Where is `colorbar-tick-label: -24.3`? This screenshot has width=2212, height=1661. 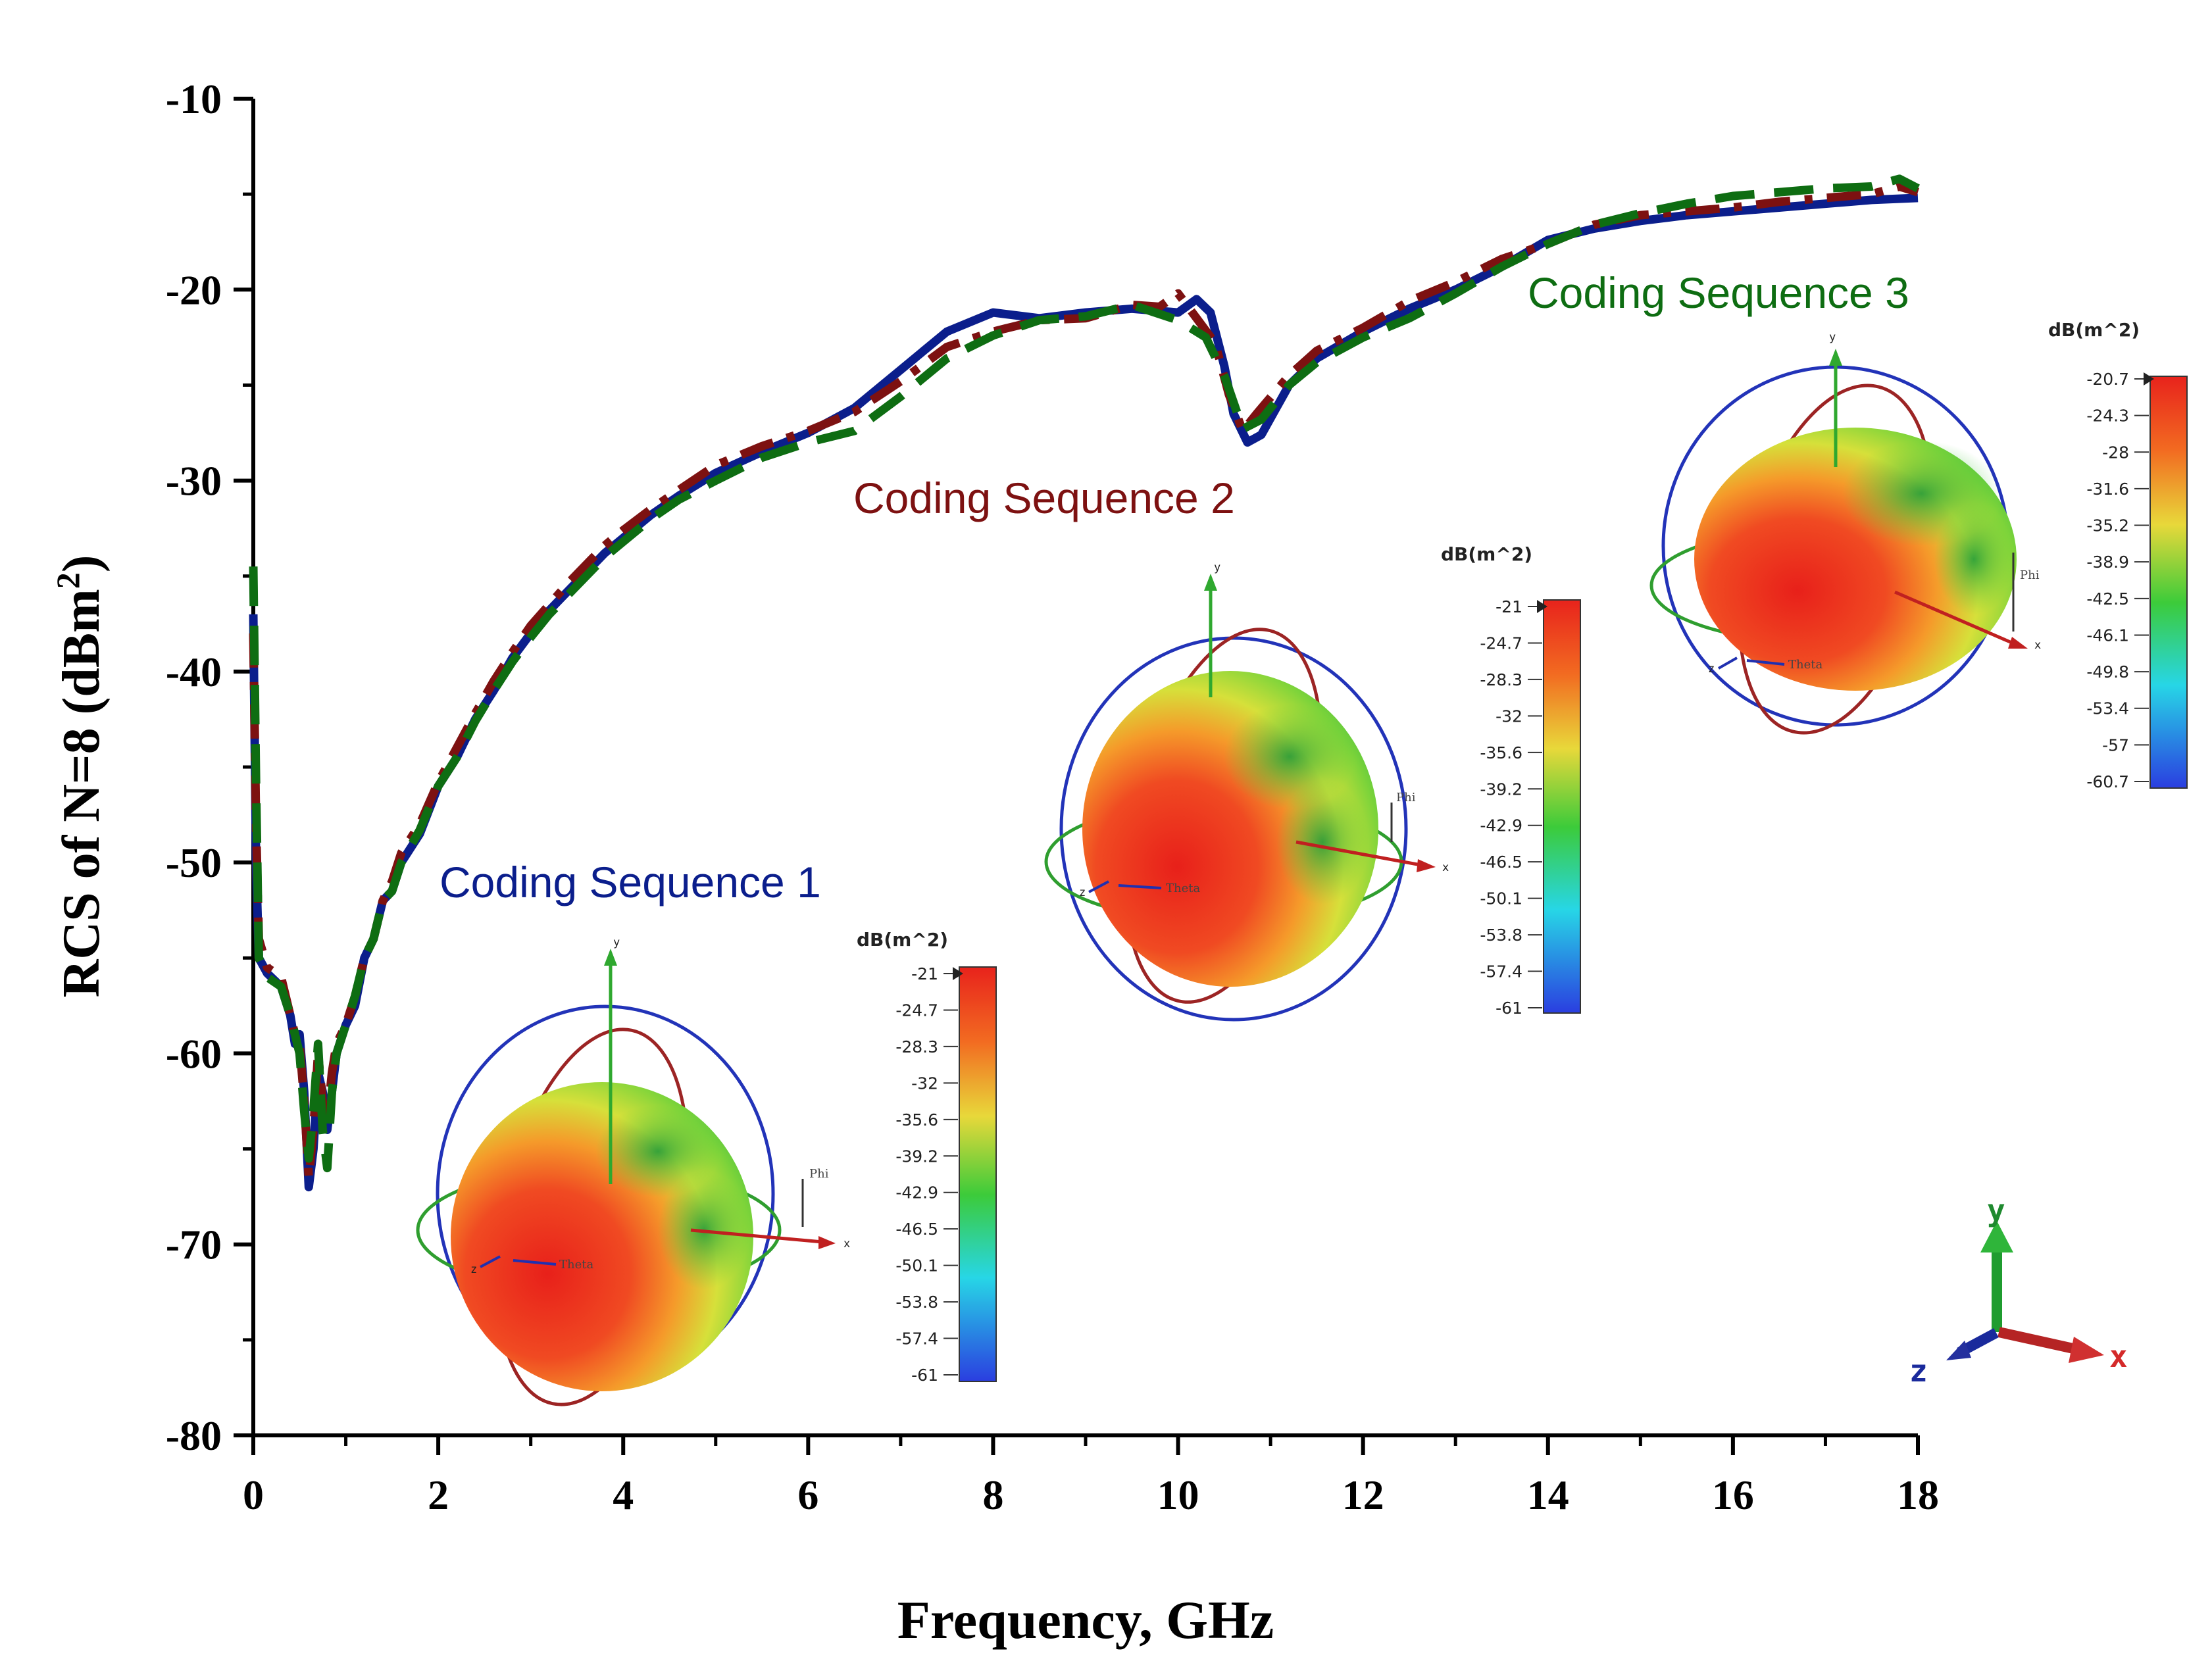 colorbar-tick-label: -24.3 is located at coordinates (2107, 416).